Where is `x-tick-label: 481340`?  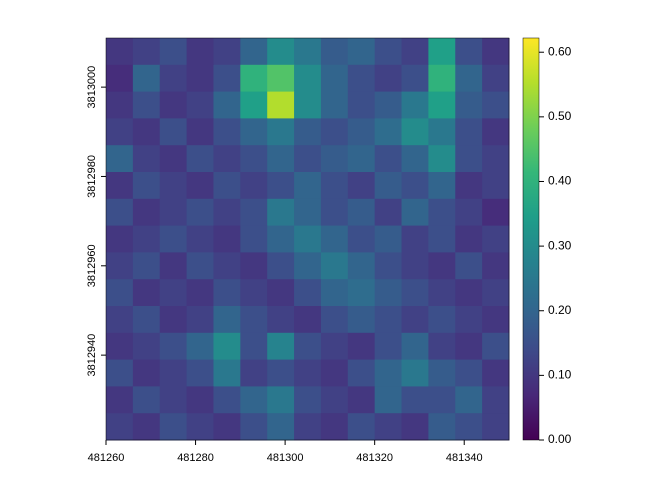
x-tick-label: 481340 is located at coordinates (464, 458).